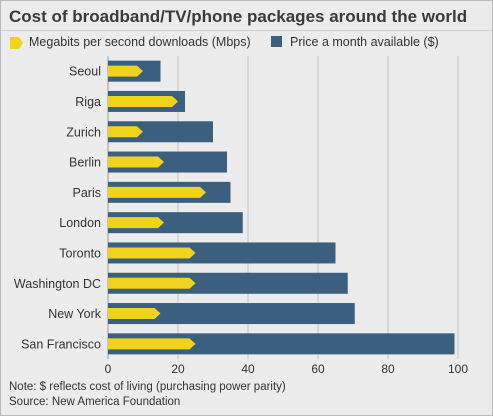 The image size is (493, 416). What do you see at coordinates (80, 253) in the screenshot?
I see `category-label: Toronto` at bounding box center [80, 253].